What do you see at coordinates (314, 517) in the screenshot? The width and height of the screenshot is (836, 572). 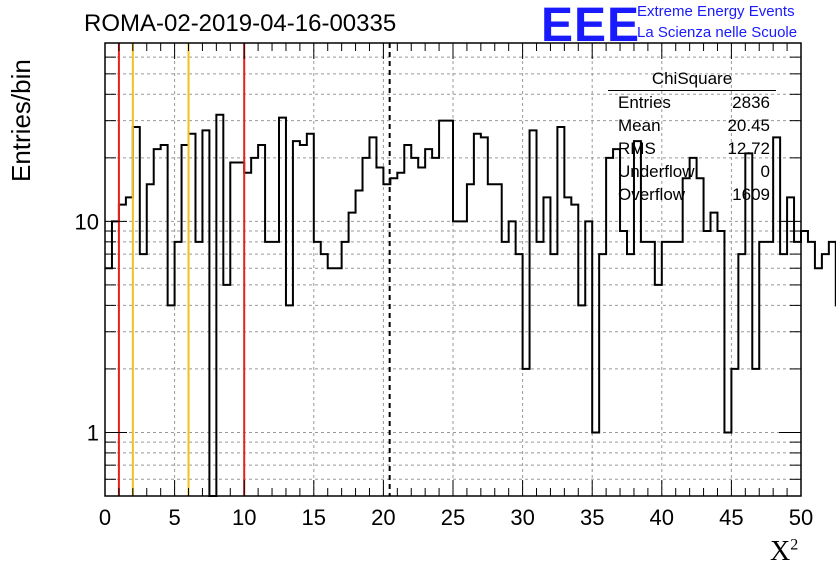 I see `x-tick-label: 15` at bounding box center [314, 517].